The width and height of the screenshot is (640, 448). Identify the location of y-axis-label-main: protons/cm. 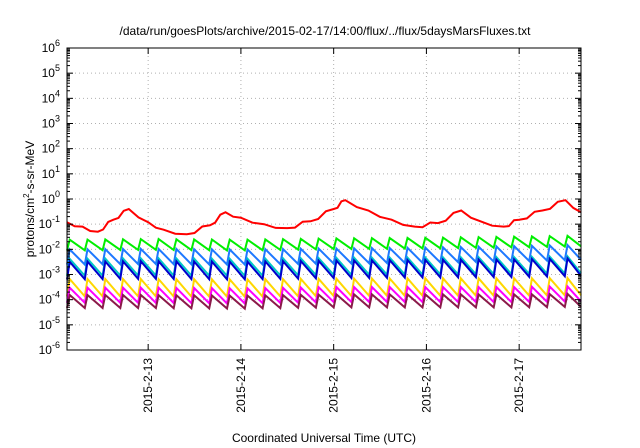
(30, 227).